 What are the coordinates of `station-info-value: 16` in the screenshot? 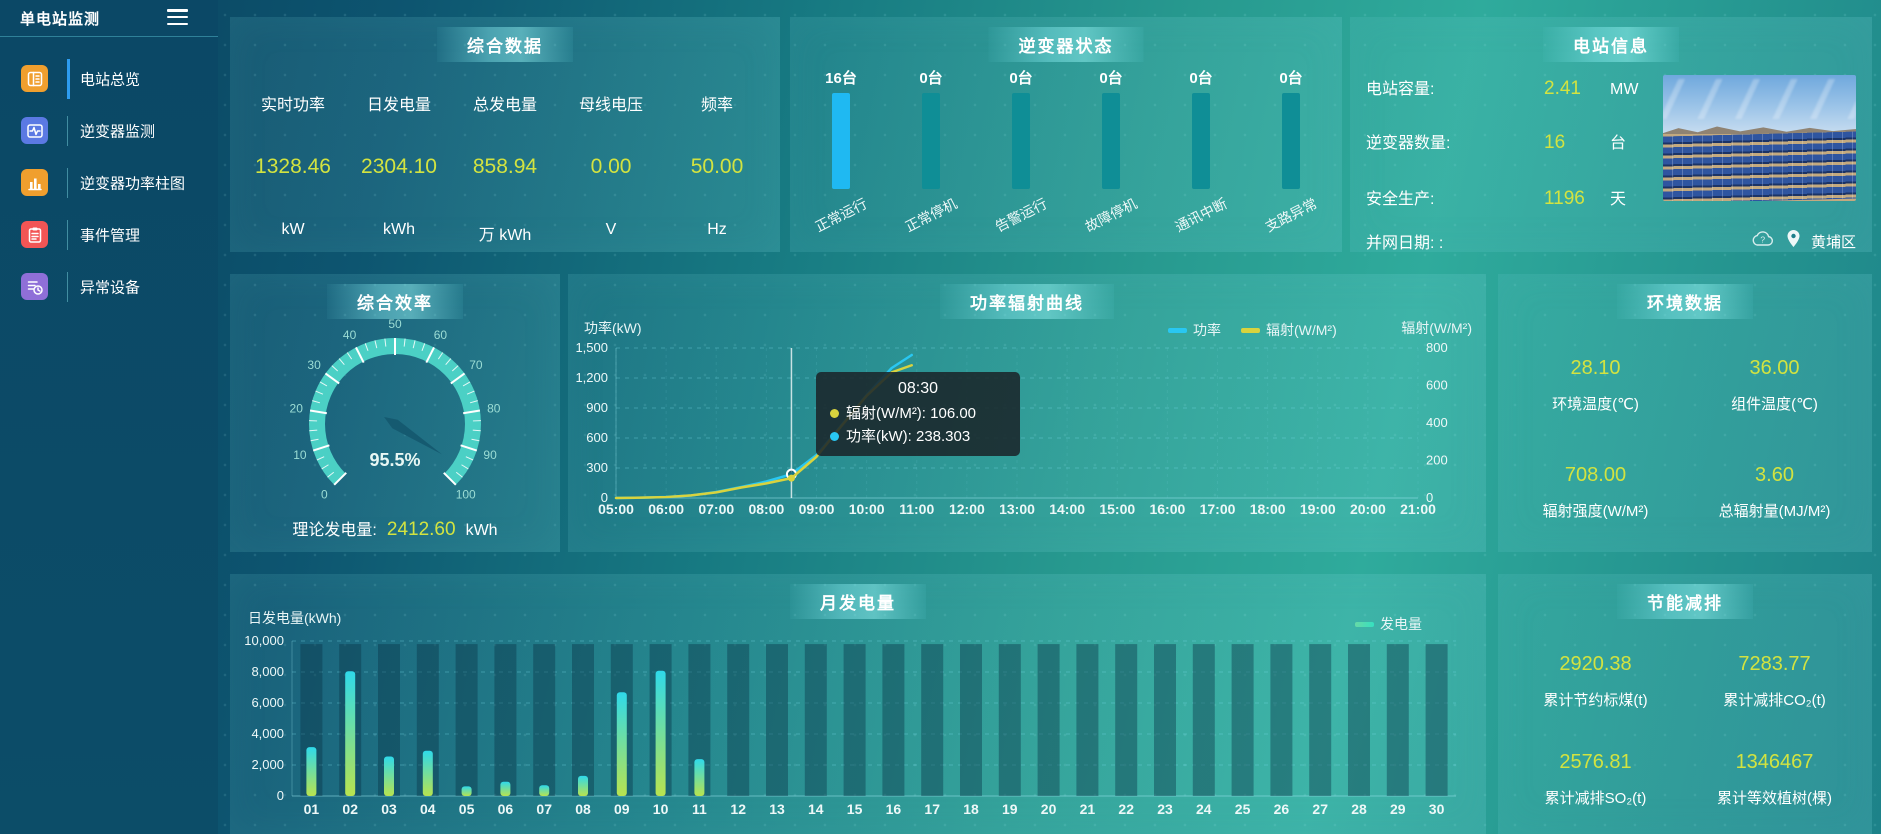 It's located at (1555, 142).